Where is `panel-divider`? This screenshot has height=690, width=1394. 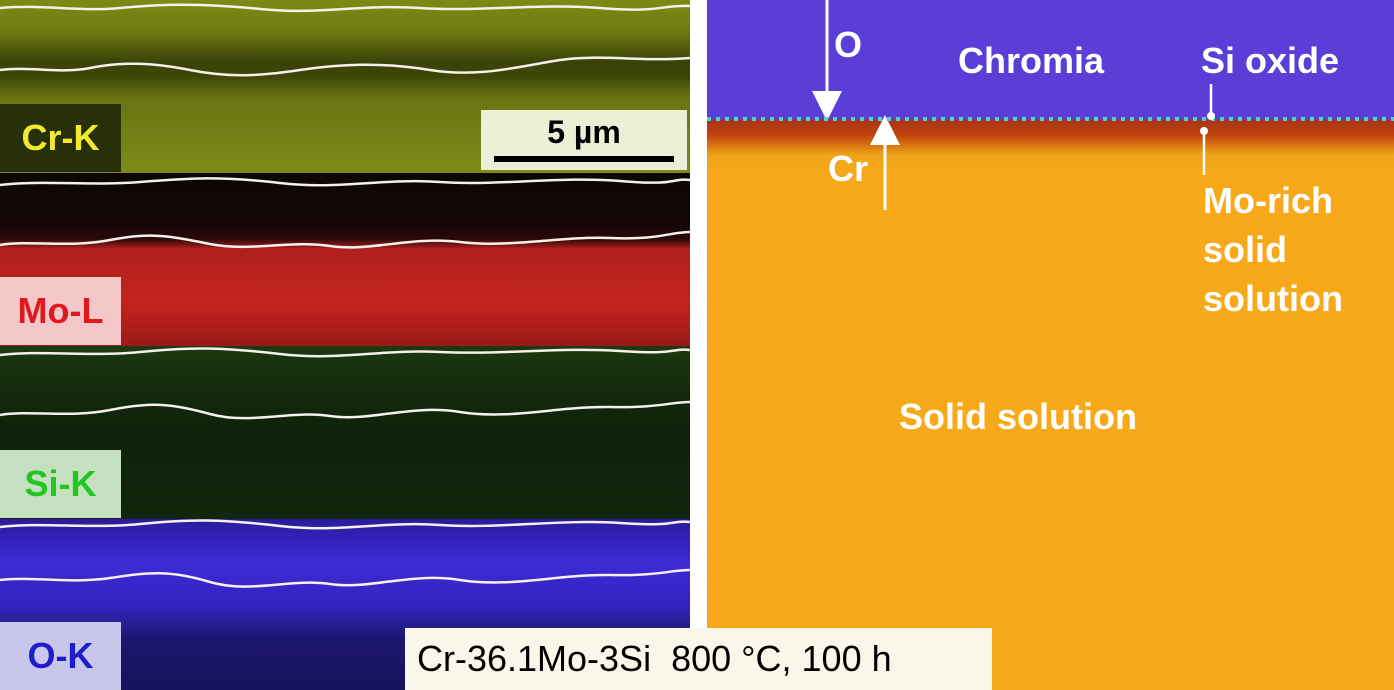
panel-divider is located at coordinates (698, 345).